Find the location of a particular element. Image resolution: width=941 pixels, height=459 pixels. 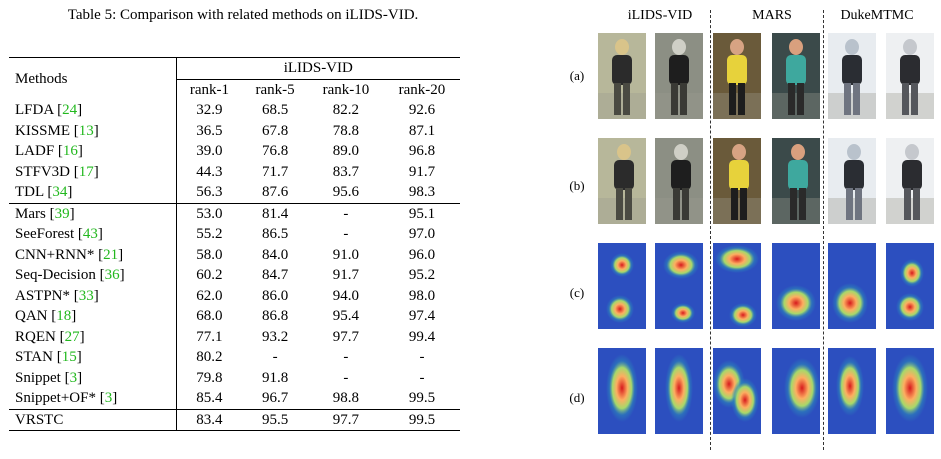

method-name: Snippet is located at coordinates (38, 377).